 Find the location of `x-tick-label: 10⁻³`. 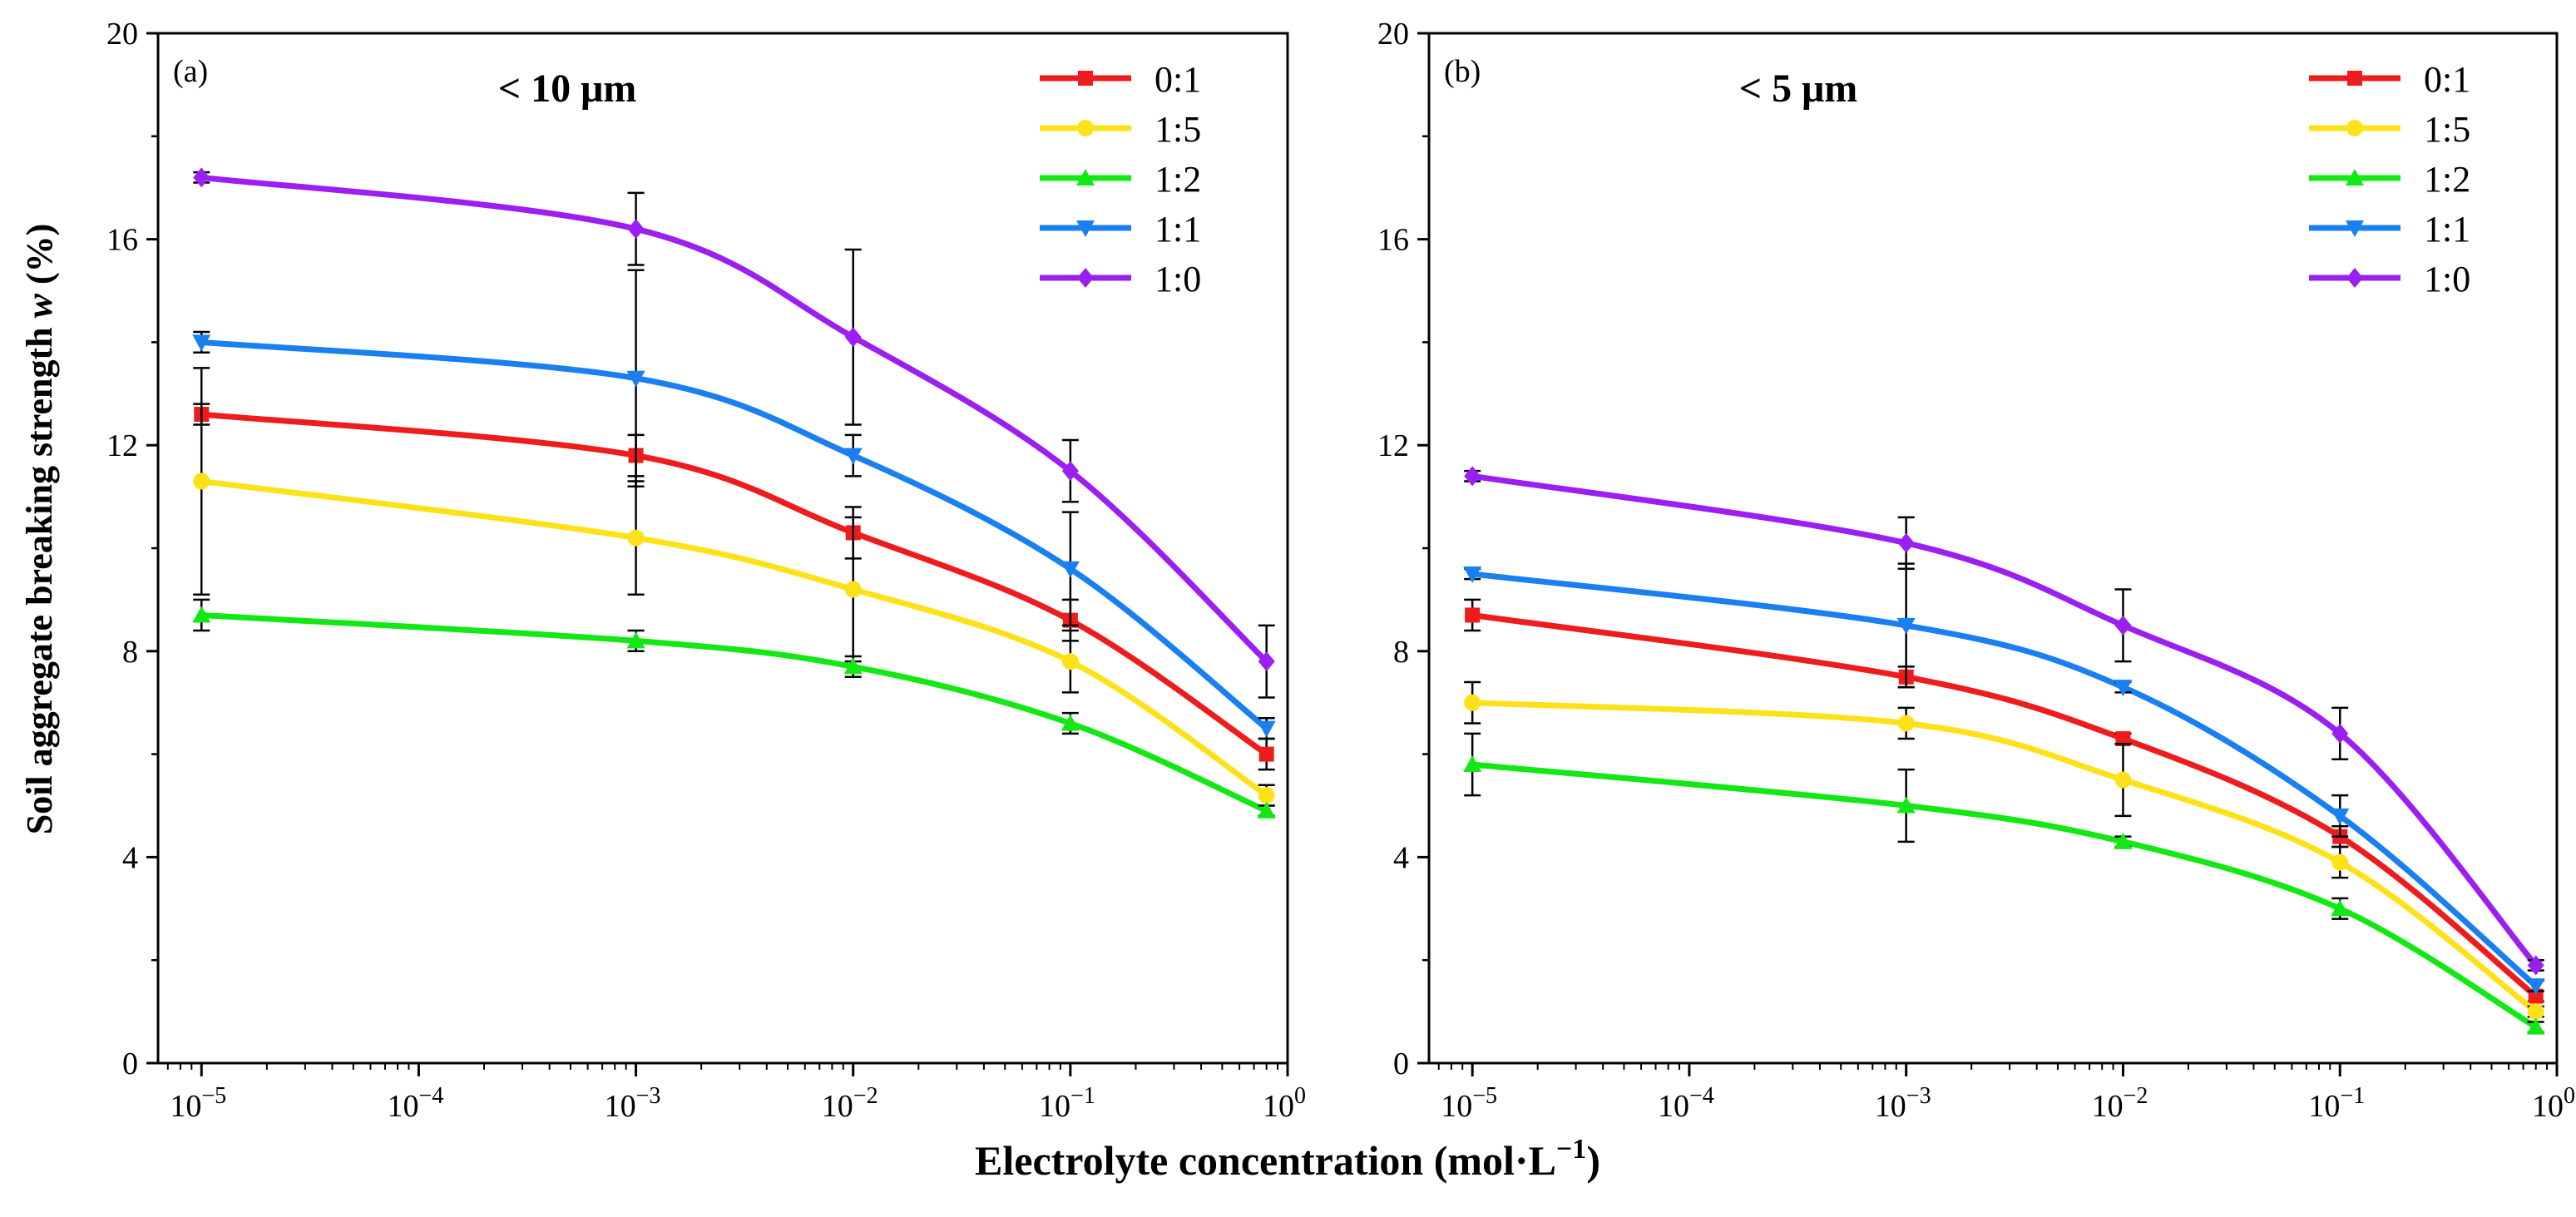

x-tick-label: 10⁻³ is located at coordinates (1903, 1103).